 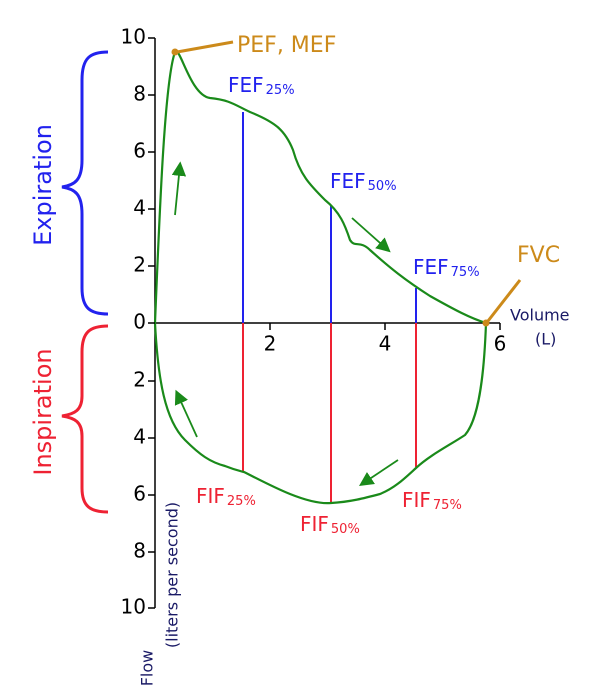 I want to click on x-axis-label: Volume, so click(x=540, y=315).